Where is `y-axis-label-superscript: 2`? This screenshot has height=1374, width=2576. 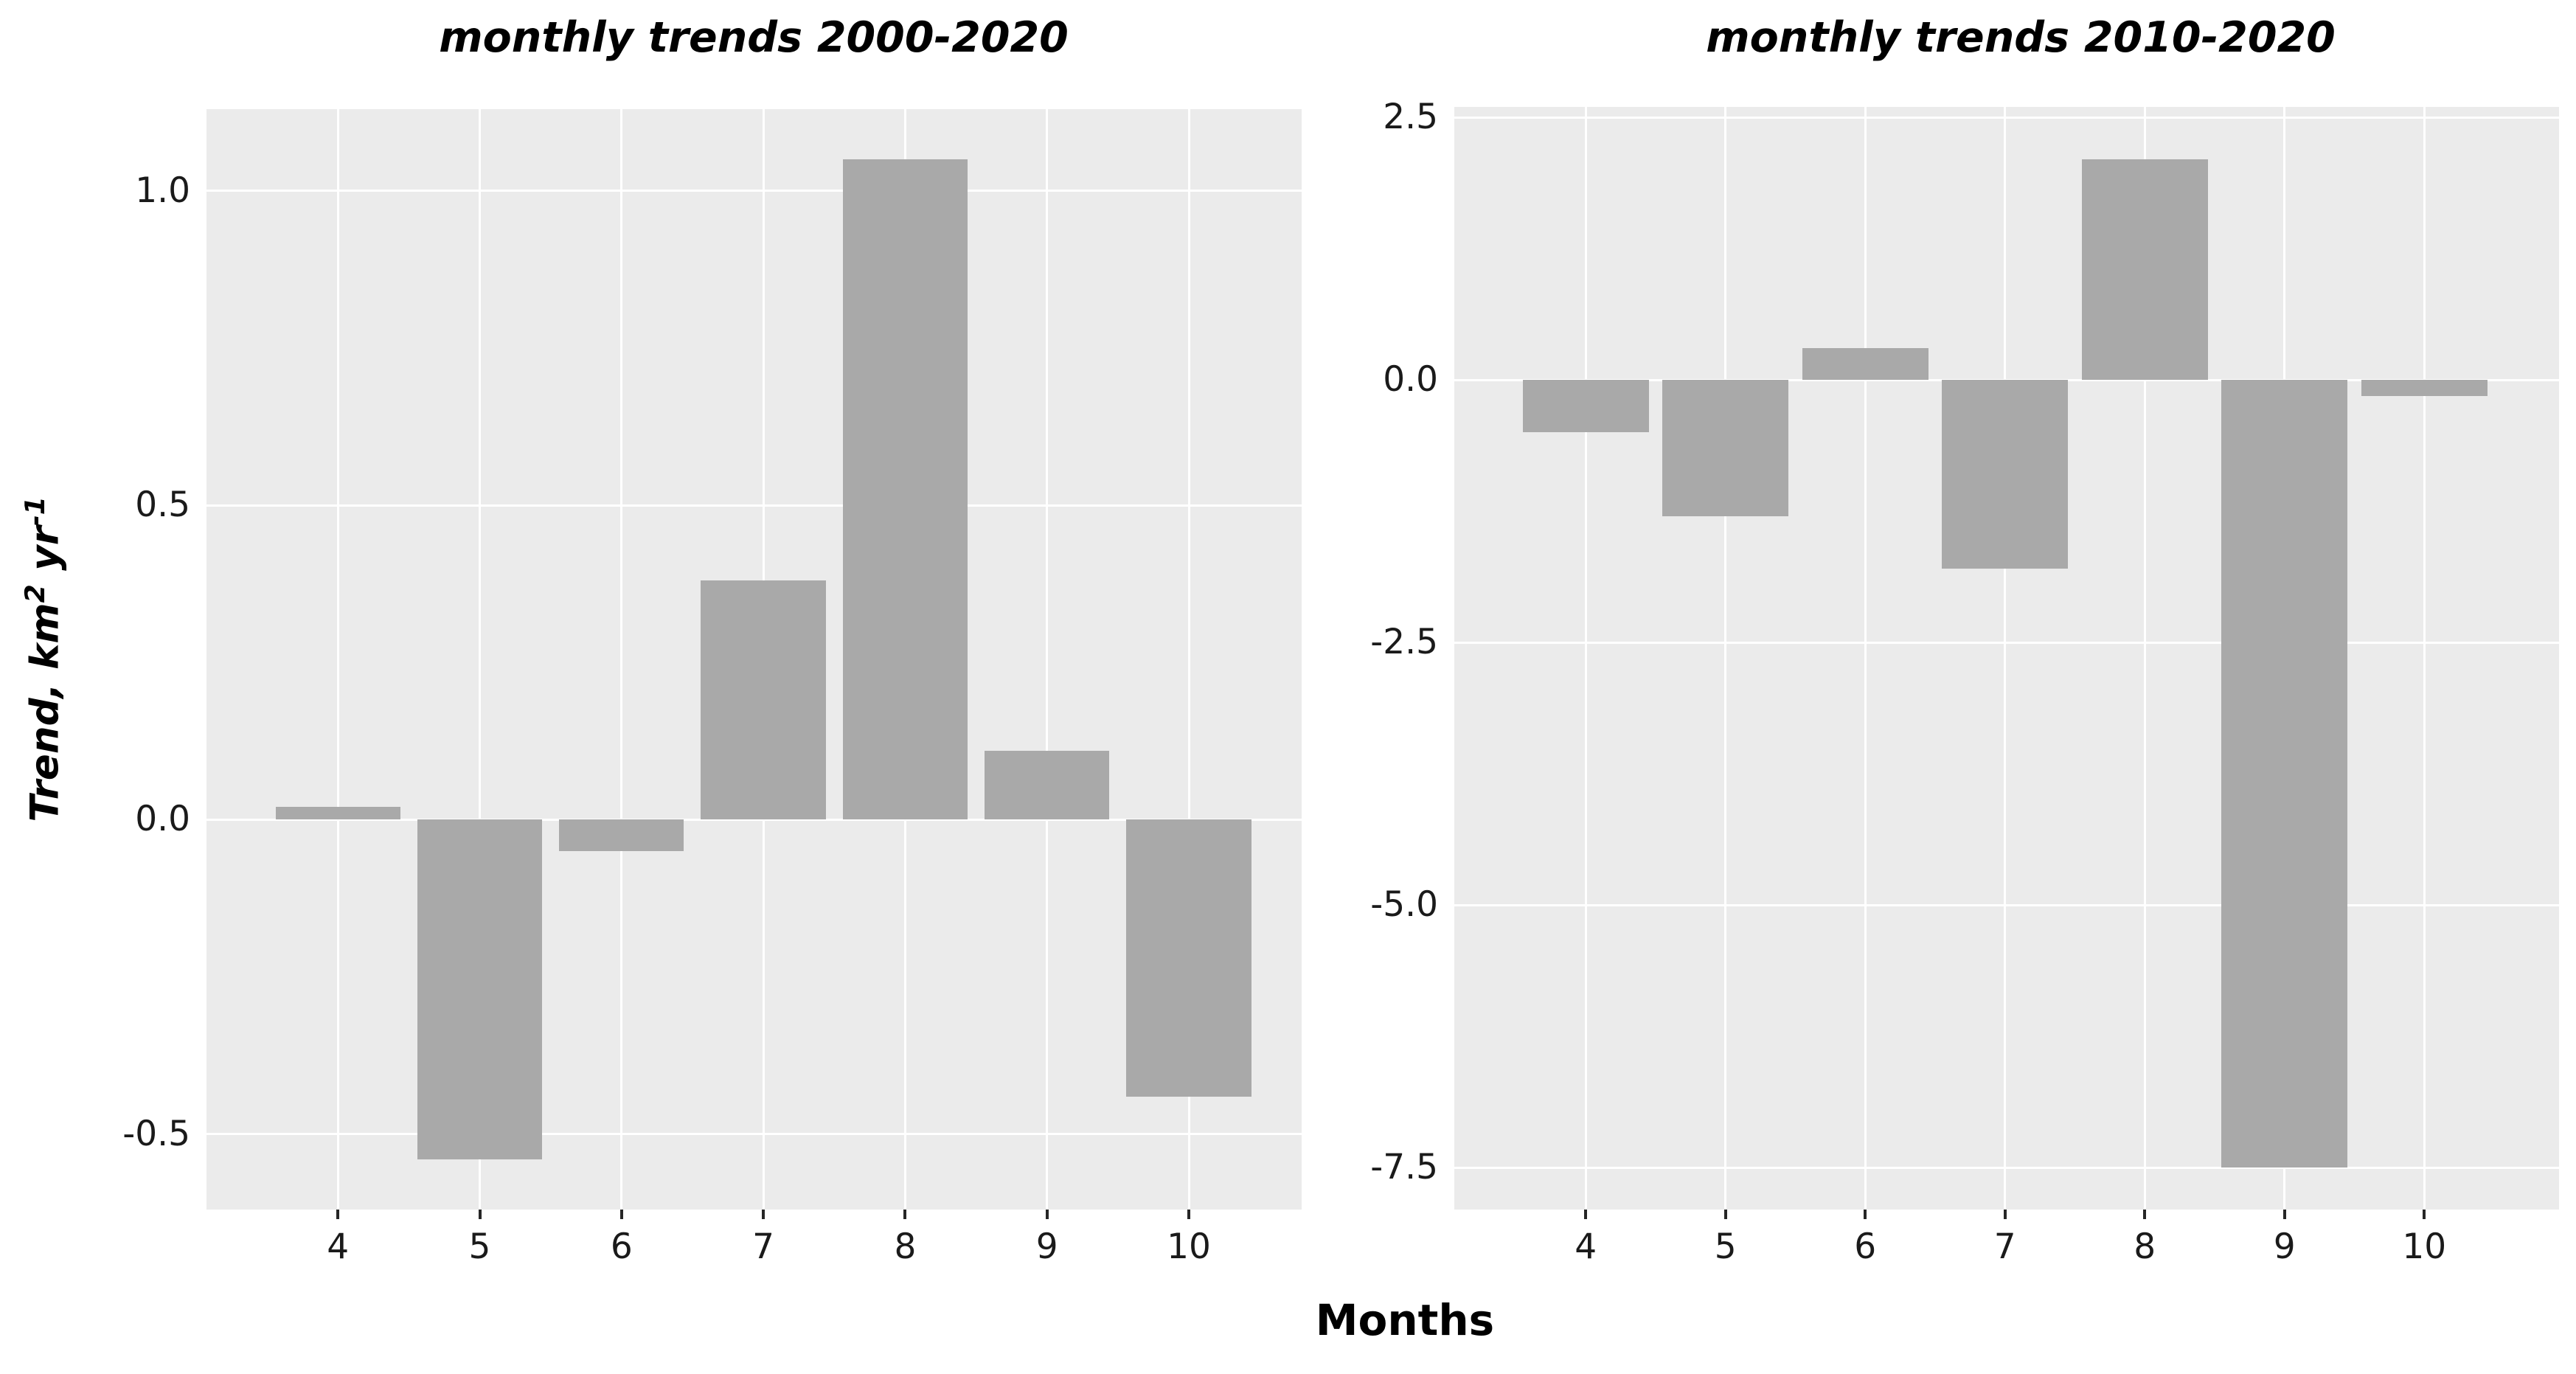
y-axis-label-superscript: 2 is located at coordinates (36, 593).